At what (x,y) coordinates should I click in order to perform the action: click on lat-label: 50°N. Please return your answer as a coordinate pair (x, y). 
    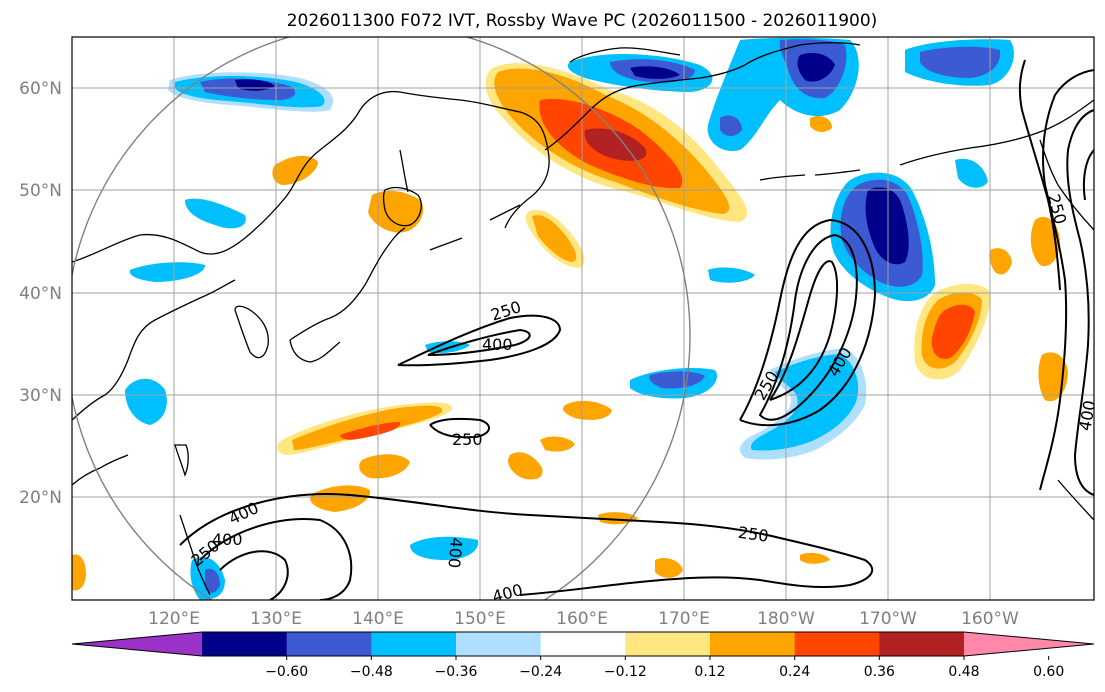
    Looking at the image, I should click on (40, 191).